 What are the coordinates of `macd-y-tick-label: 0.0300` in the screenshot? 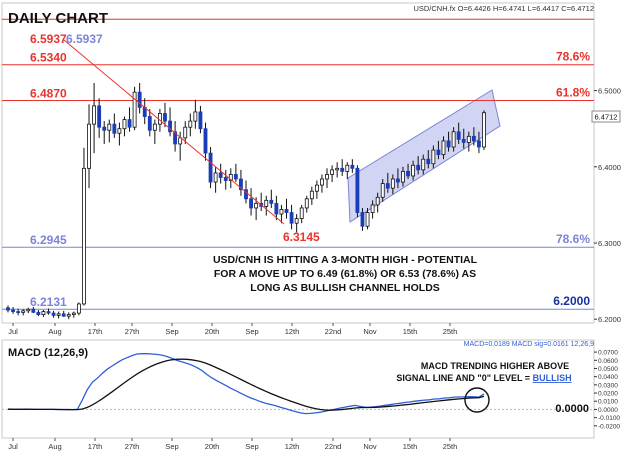 It's located at (608, 385).